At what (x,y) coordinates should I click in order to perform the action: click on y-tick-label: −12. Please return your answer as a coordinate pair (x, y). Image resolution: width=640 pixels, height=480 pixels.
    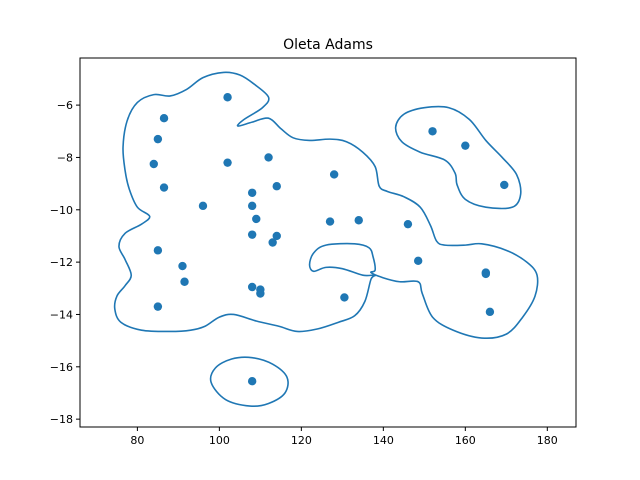
    Looking at the image, I should click on (61, 262).